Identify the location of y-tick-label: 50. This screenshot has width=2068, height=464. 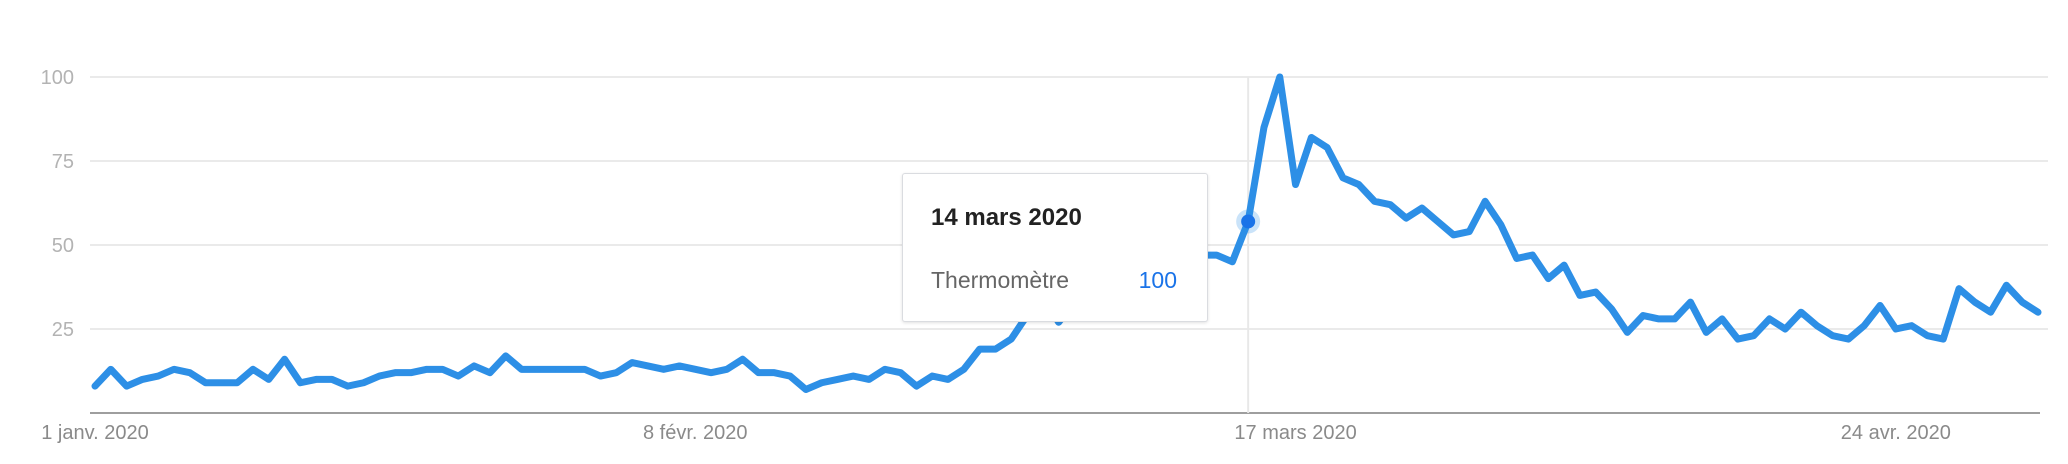
(63, 246).